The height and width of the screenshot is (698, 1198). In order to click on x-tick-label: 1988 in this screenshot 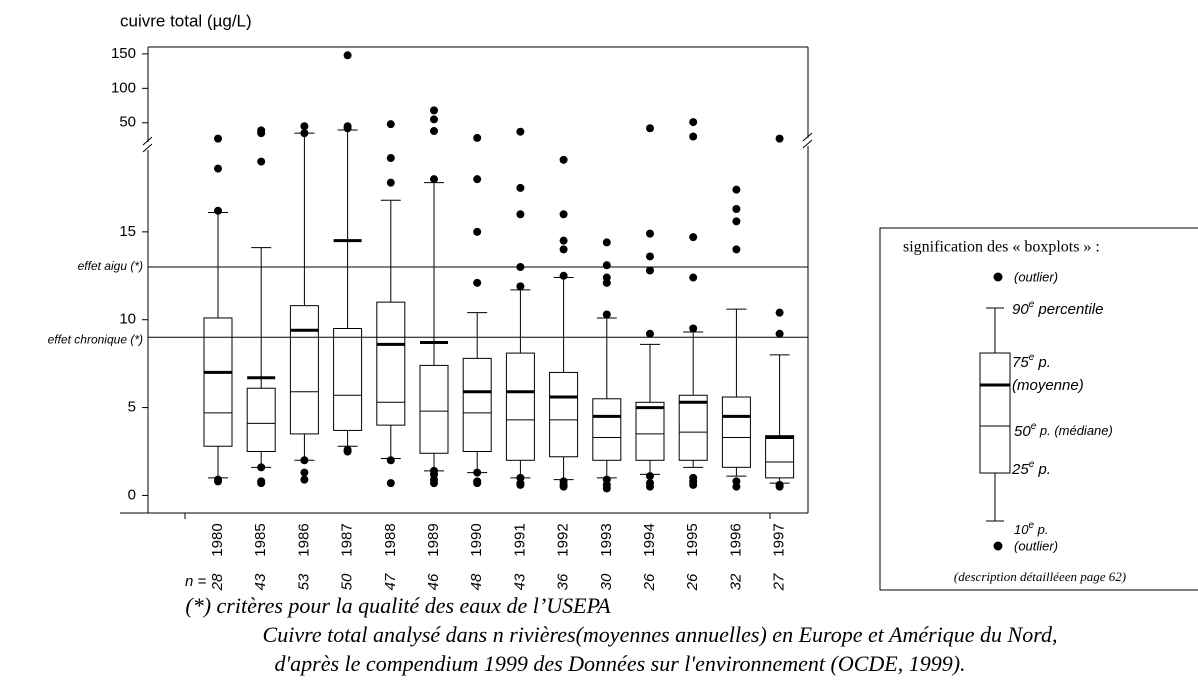, I will do `click(390, 539)`.